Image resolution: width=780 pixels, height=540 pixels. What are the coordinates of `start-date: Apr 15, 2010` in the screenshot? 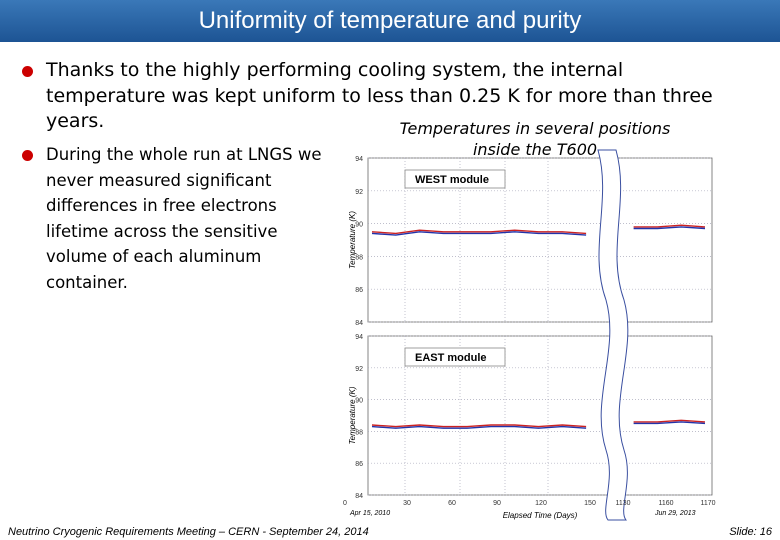 It's located at (369, 513).